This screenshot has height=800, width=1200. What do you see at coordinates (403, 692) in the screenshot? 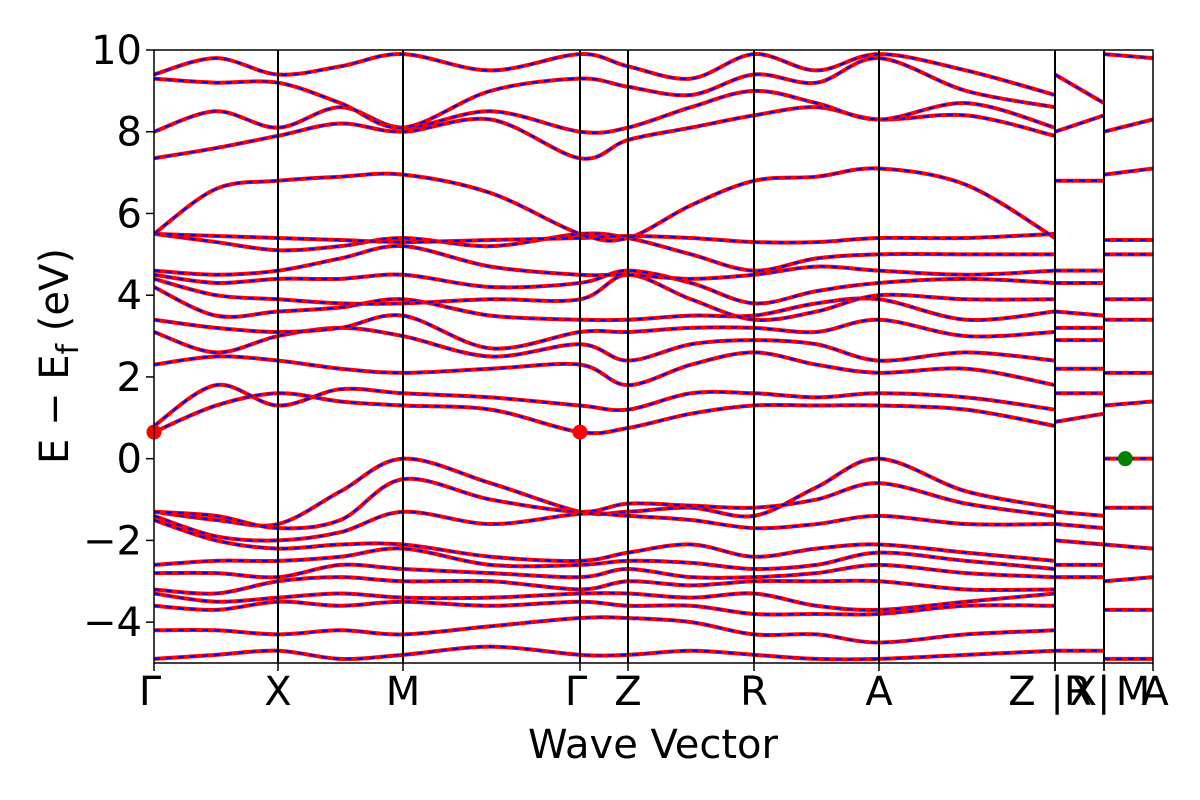
I see `x-tick-label-2: M` at bounding box center [403, 692].